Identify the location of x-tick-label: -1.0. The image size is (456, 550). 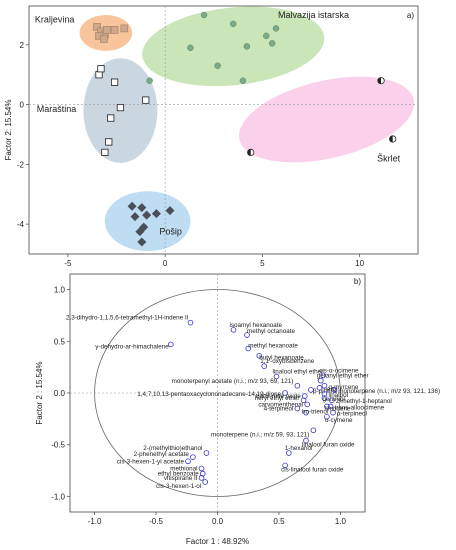
(95, 521).